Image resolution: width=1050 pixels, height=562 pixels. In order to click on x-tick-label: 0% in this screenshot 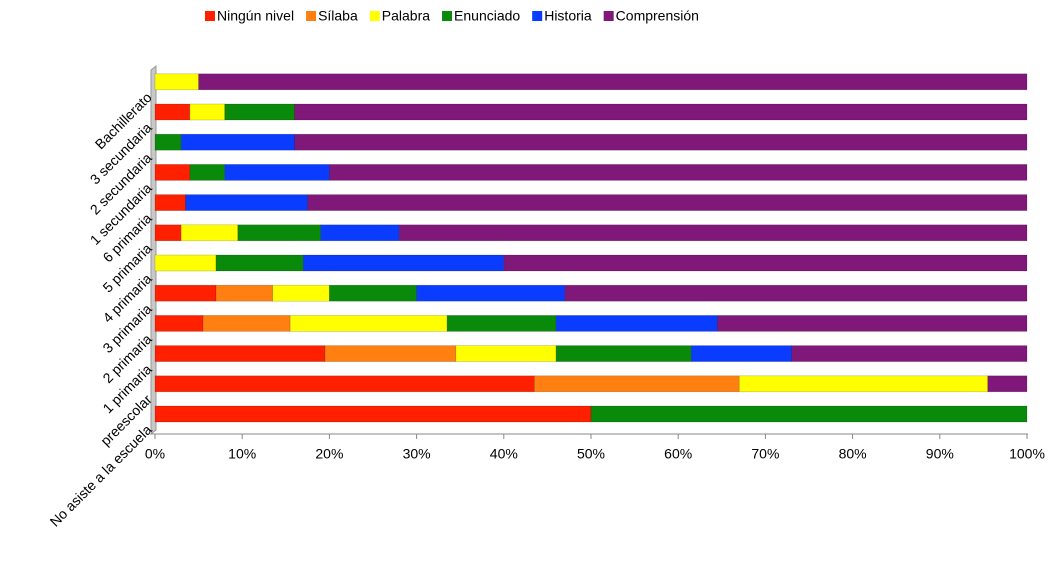, I will do `click(155, 454)`.